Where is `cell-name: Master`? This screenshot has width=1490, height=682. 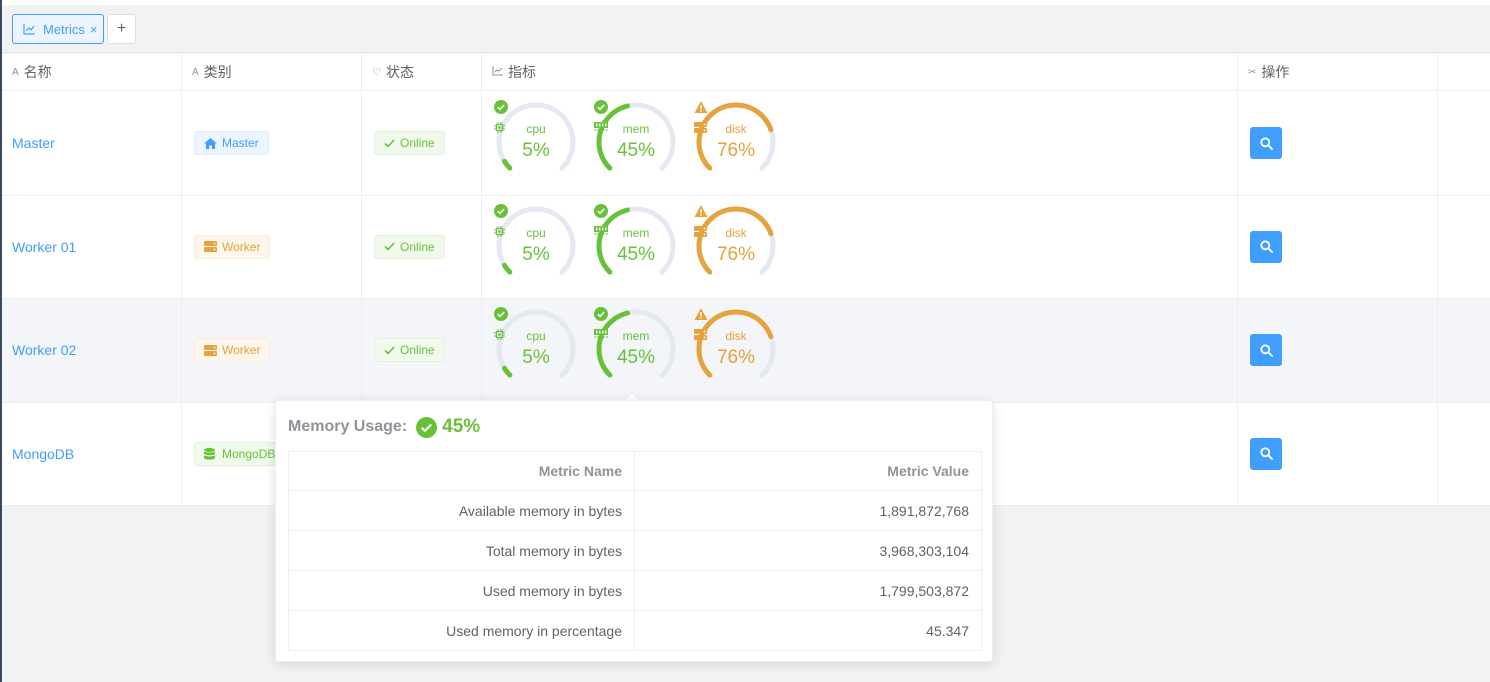 cell-name: Master is located at coordinates (92, 143).